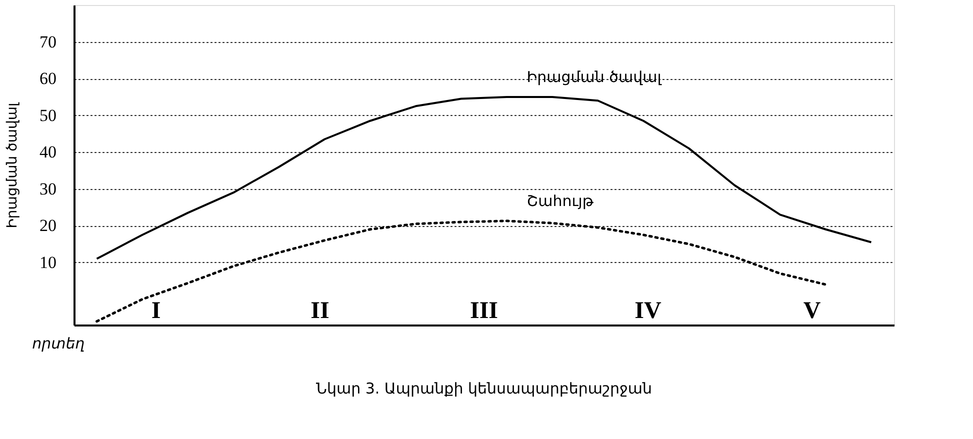 The height and width of the screenshot is (439, 973). I want to click on annotation: V, so click(812, 311).